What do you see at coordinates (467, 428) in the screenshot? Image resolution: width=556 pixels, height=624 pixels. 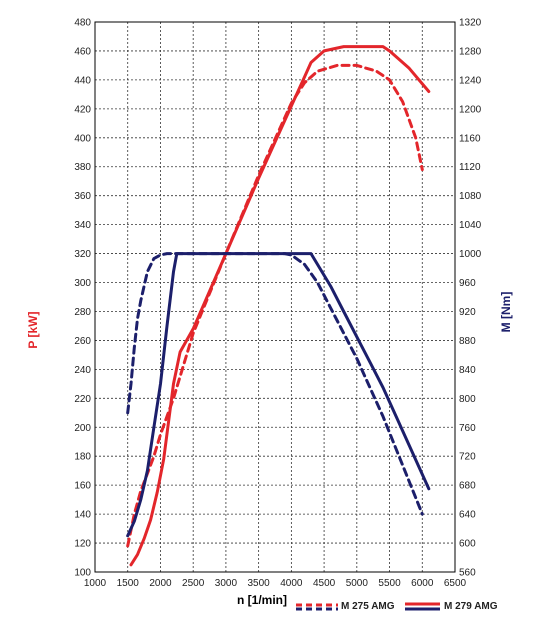 I see `y-right-tick-label: 760` at bounding box center [467, 428].